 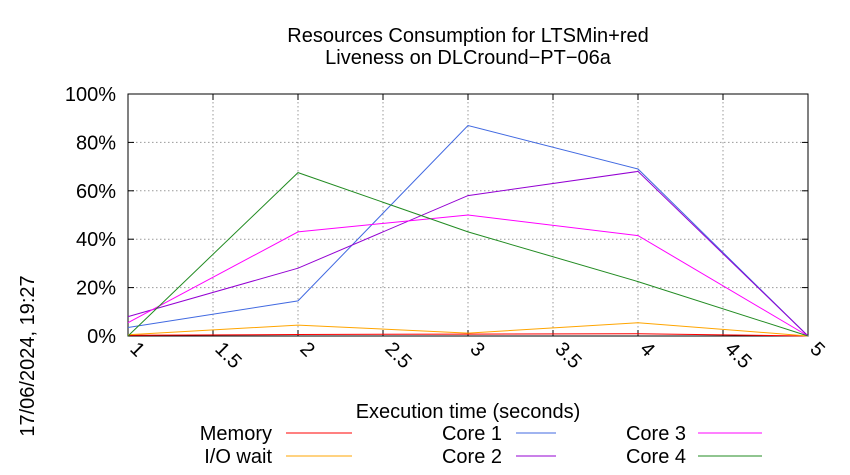 What do you see at coordinates (136, 349) in the screenshot?
I see `x-tick-label: 1` at bounding box center [136, 349].